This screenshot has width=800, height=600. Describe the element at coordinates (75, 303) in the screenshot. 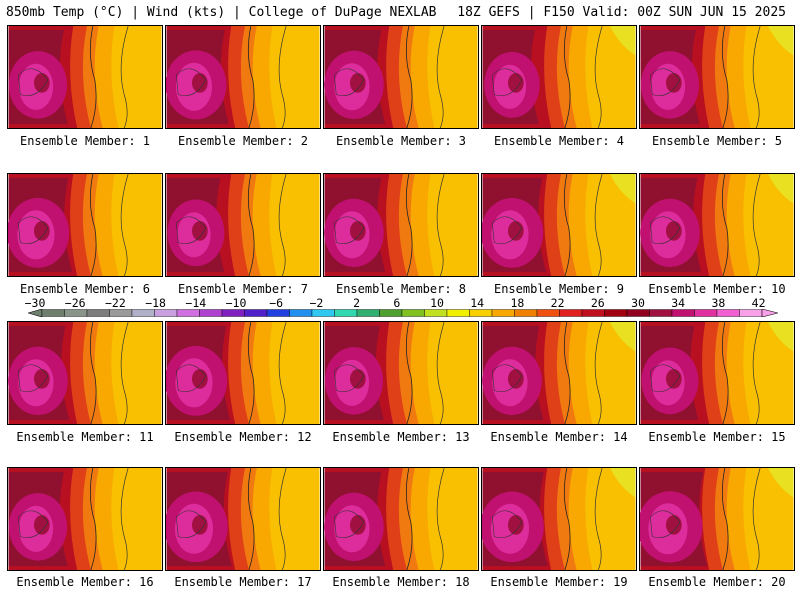

I see `colorbar-tick-label: −26` at that location.